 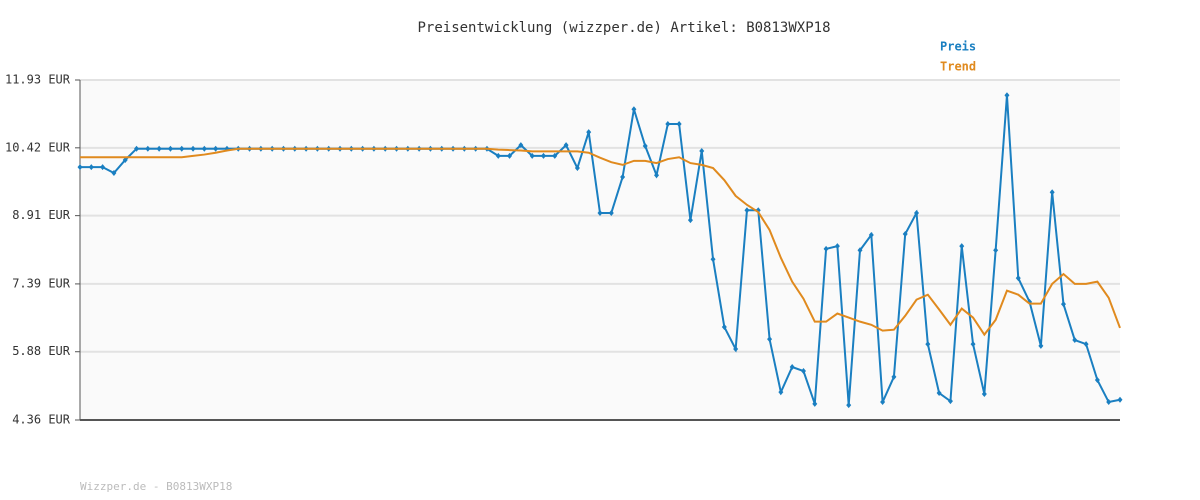 I want to click on footer: Wizzper.de - B0813WXP18, so click(x=156, y=486).